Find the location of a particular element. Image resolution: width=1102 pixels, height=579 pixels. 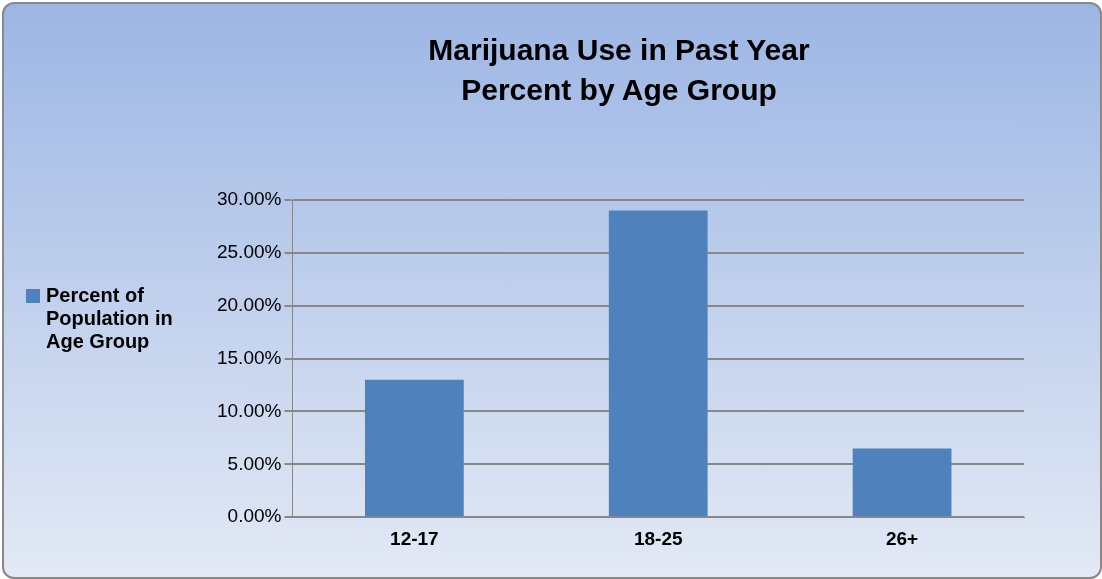

x-tick-label: 18-25 is located at coordinates (658, 538).